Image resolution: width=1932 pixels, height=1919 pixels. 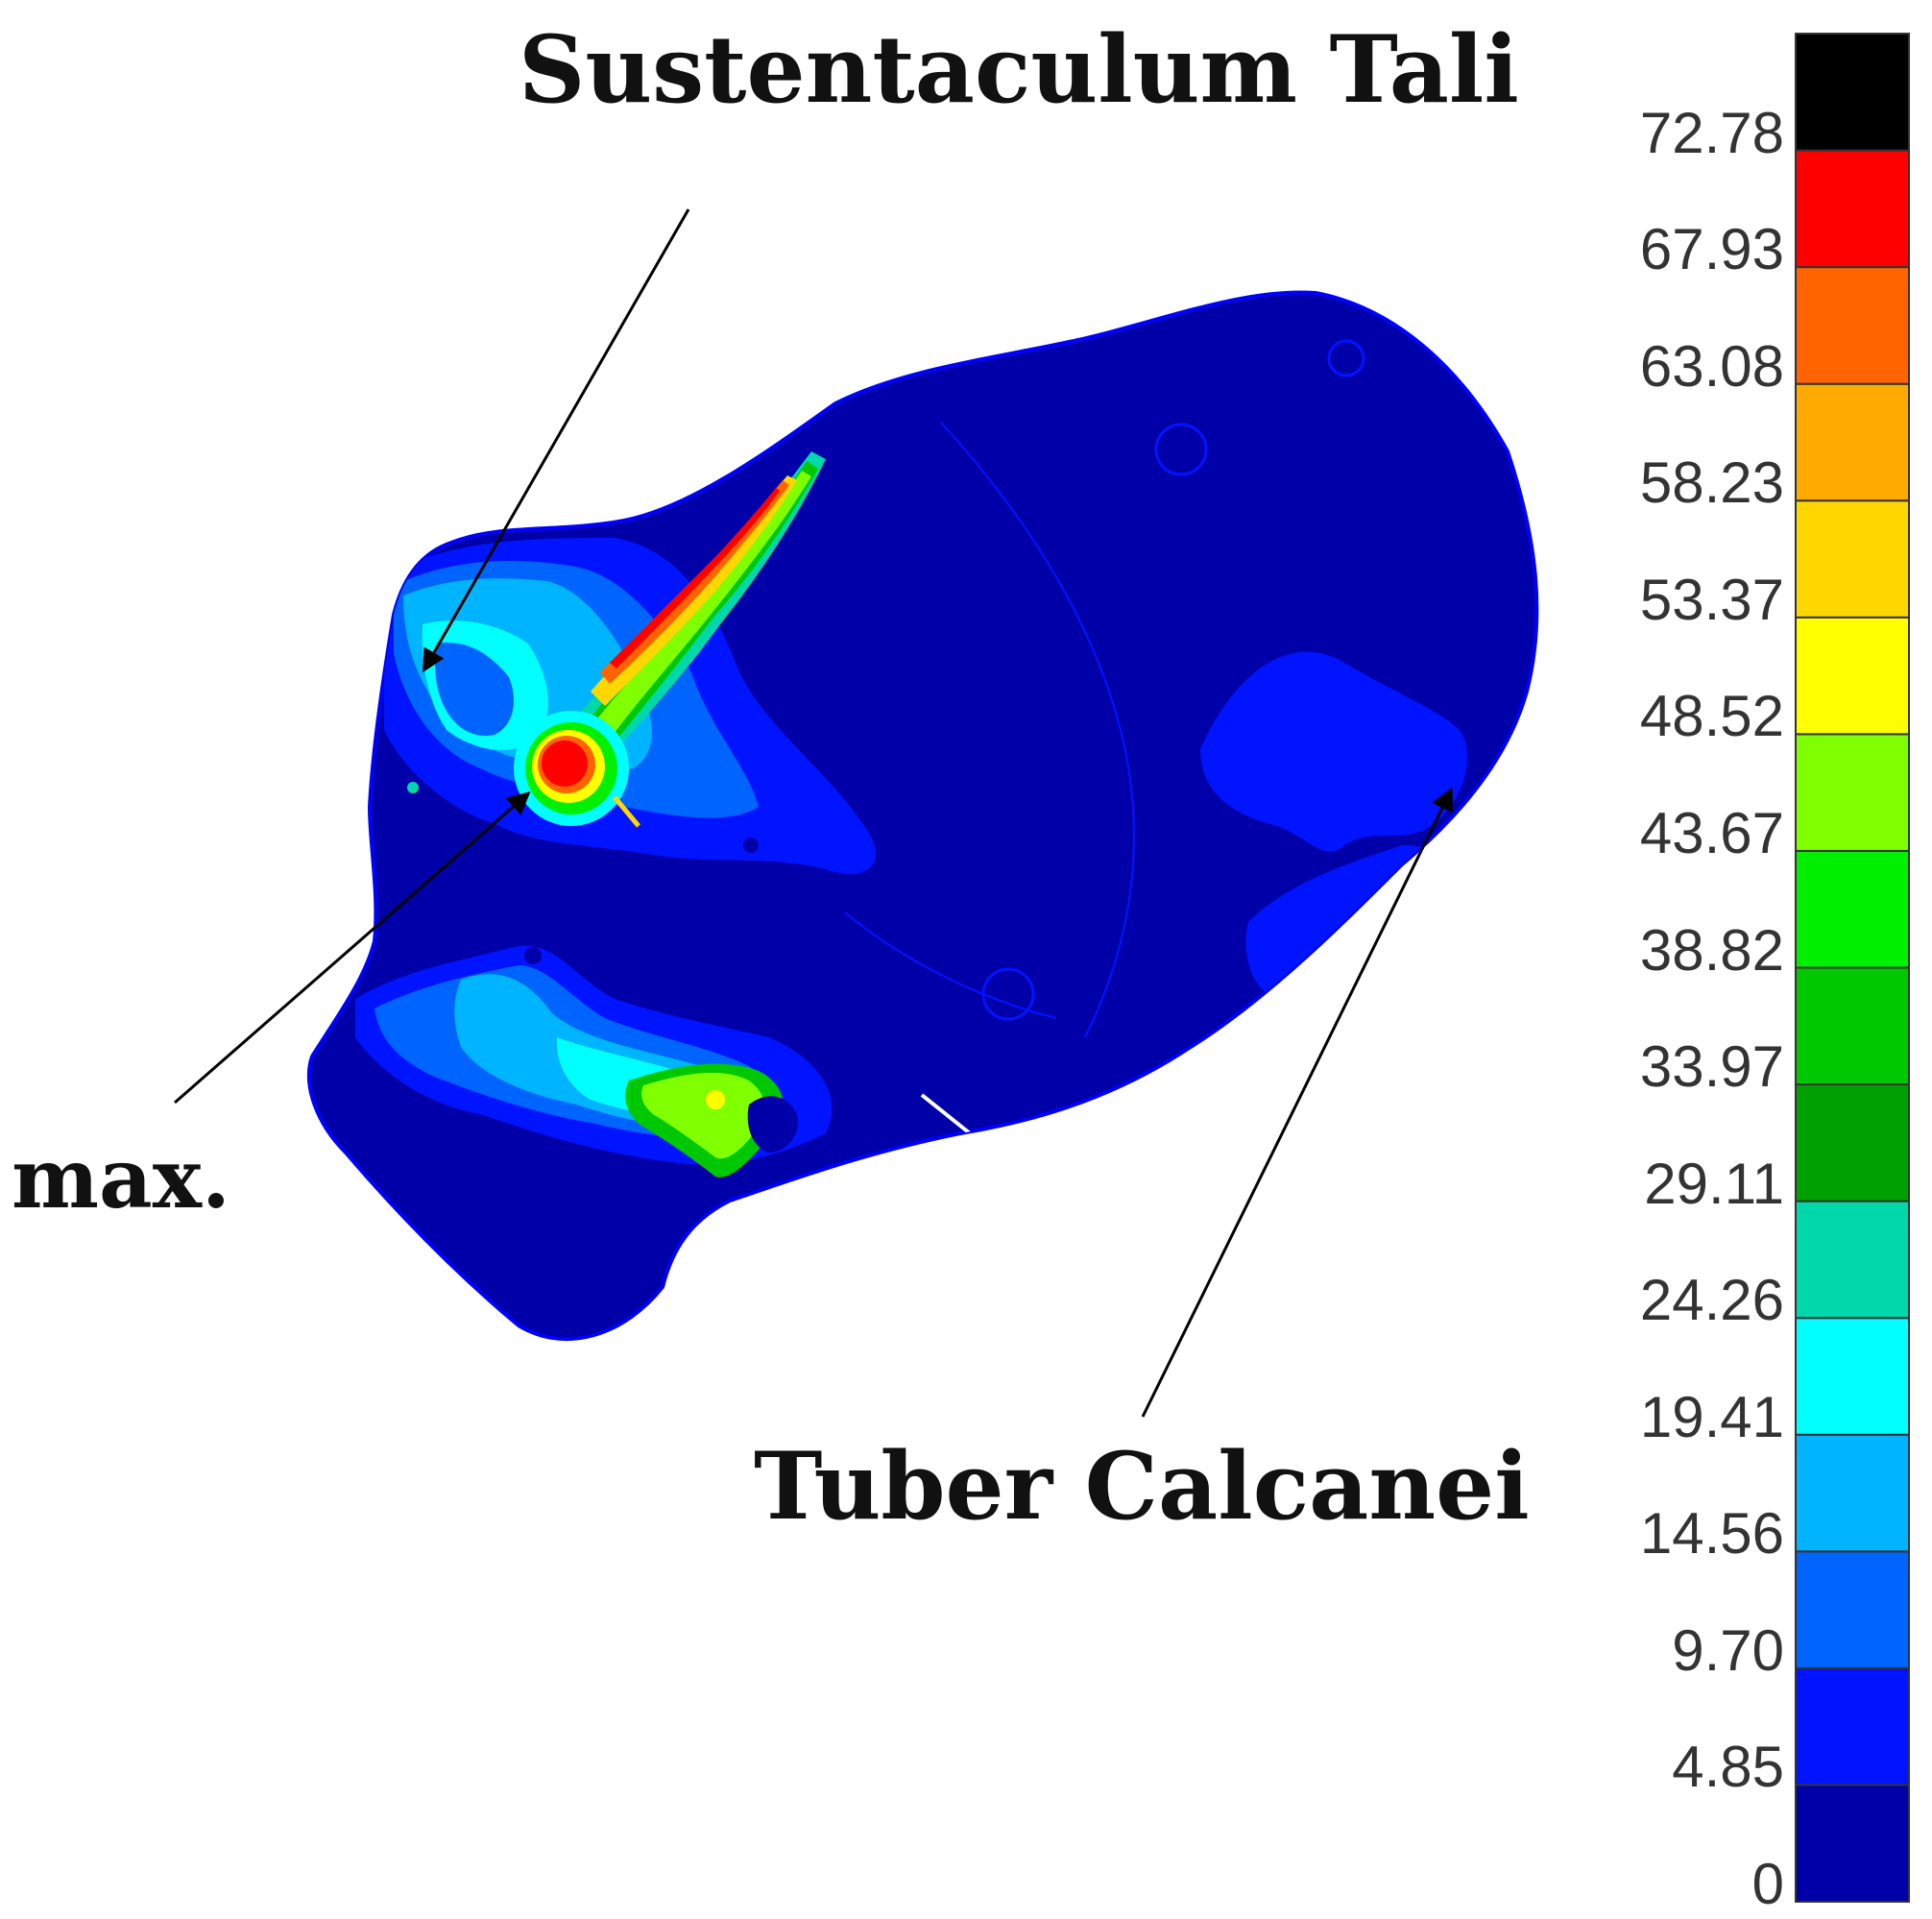 I want to click on colorbar-tick-label: 53.37, so click(x=1711, y=599).